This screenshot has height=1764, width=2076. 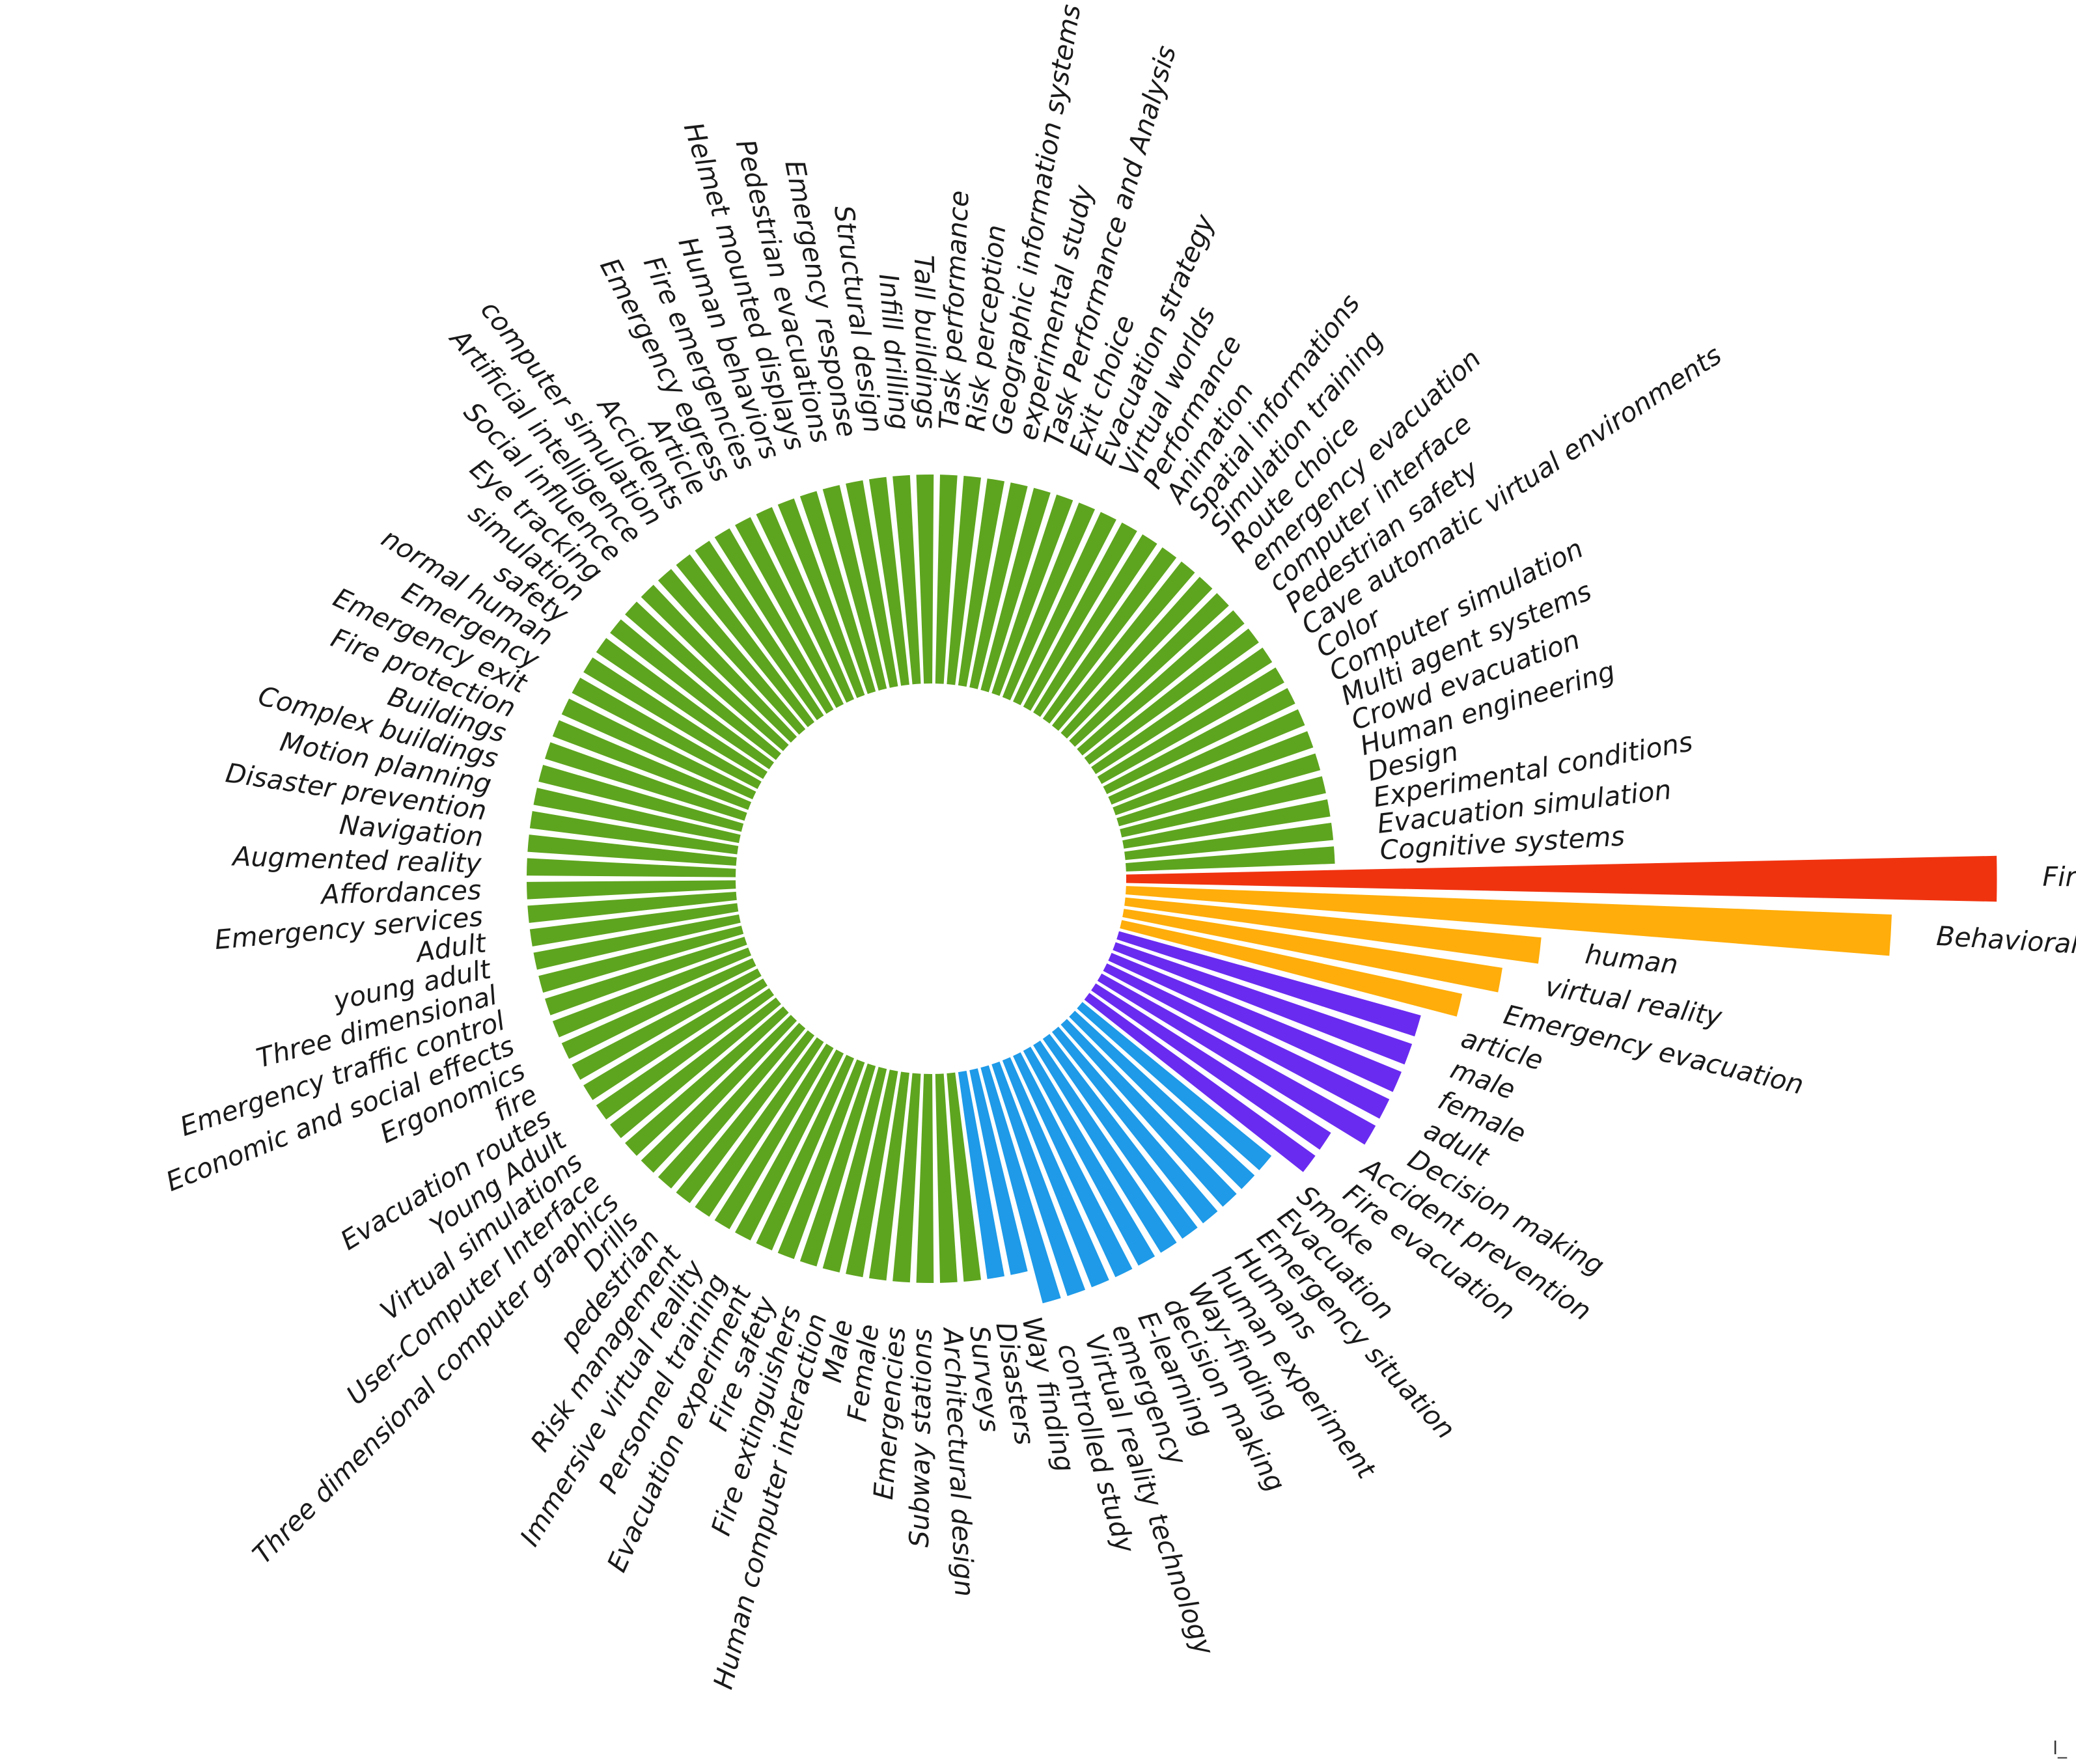 I want to click on bar-emergency-traffic-control, so click(x=646, y=976).